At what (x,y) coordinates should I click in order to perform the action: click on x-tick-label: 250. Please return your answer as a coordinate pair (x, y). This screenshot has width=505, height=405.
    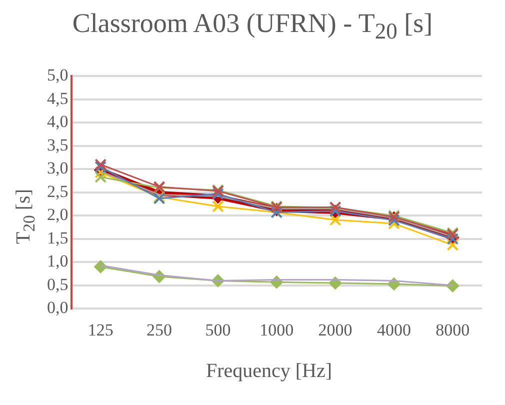
    Looking at the image, I should click on (159, 330).